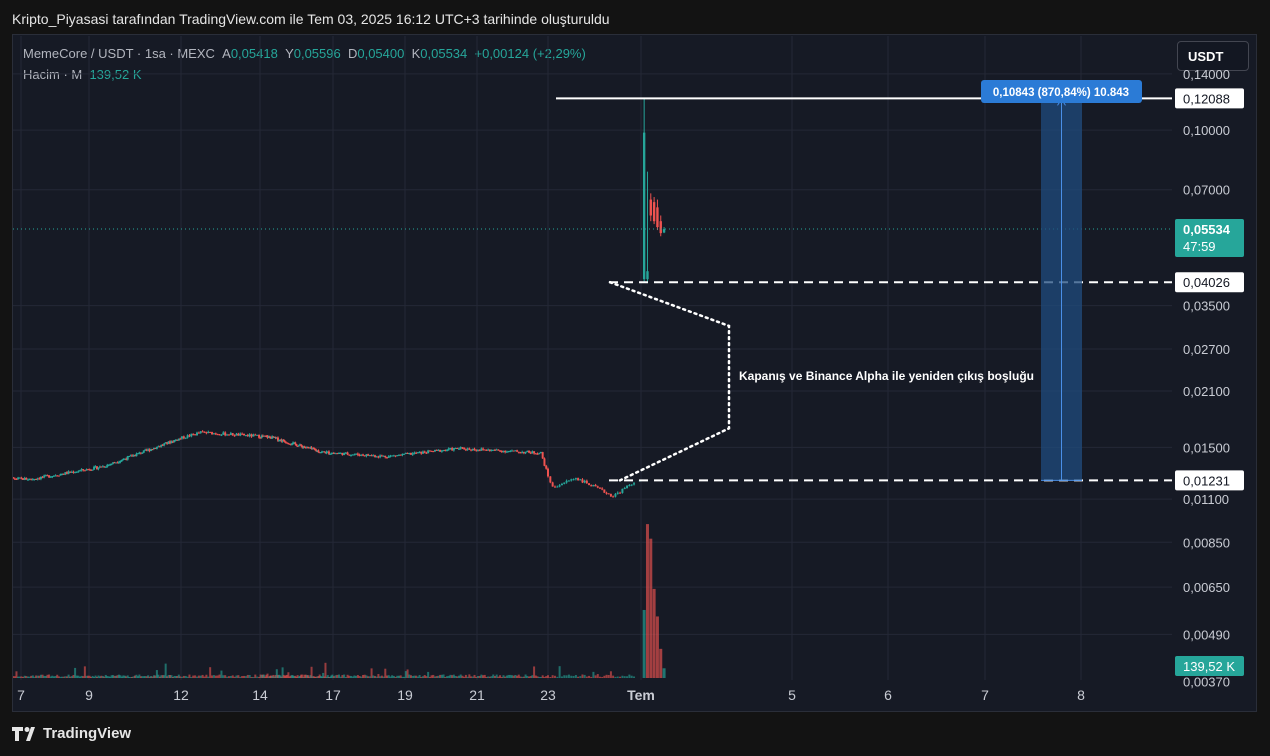 The height and width of the screenshot is (756, 1270). Describe the element at coordinates (1206, 480) in the screenshot. I see `price-line-axis-label: 0,01231` at that location.